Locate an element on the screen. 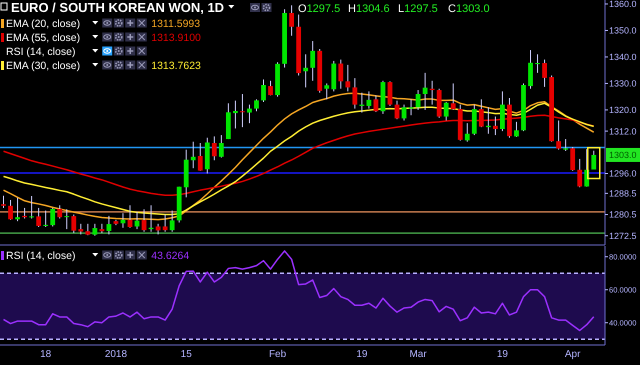 This screenshot has width=640, height=365. annotation: O1297.5 is located at coordinates (319, 9).